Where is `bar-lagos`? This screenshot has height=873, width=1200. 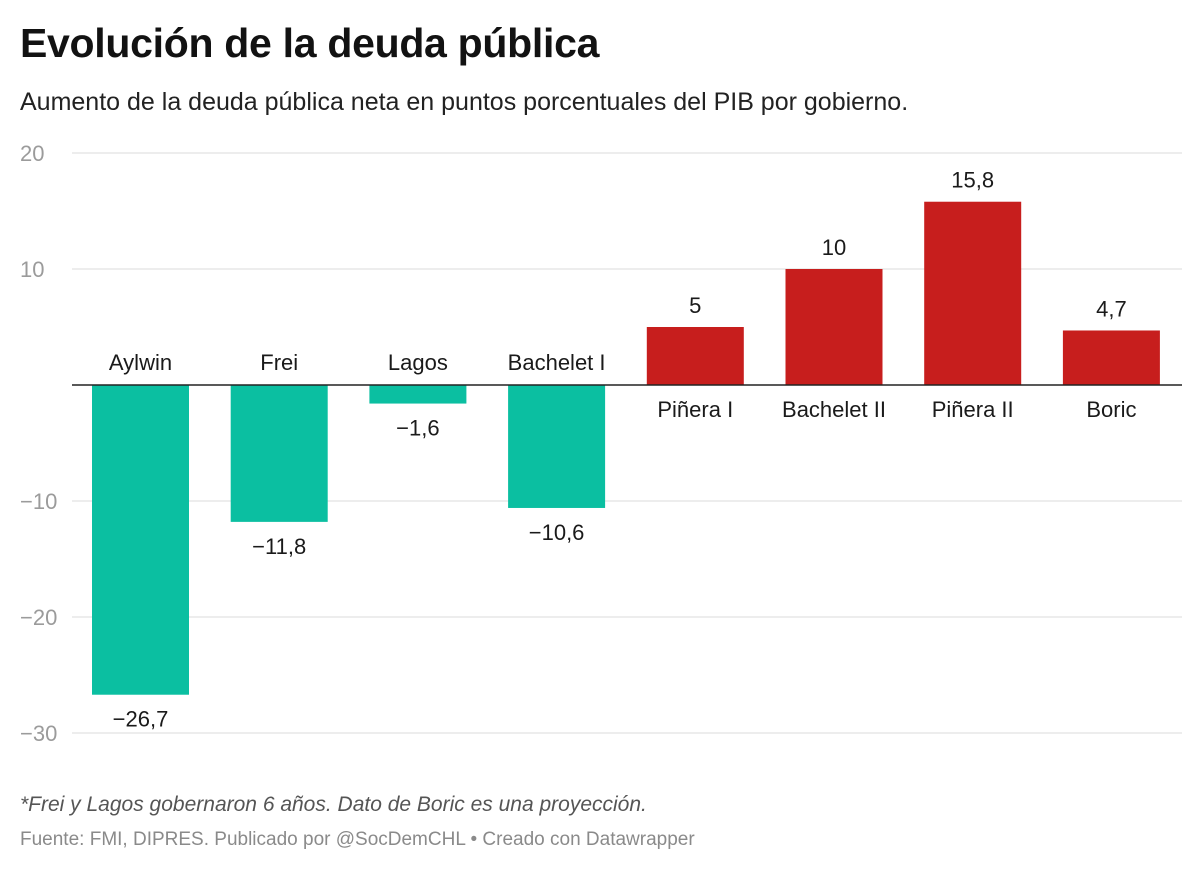 bar-lagos is located at coordinates (418, 394).